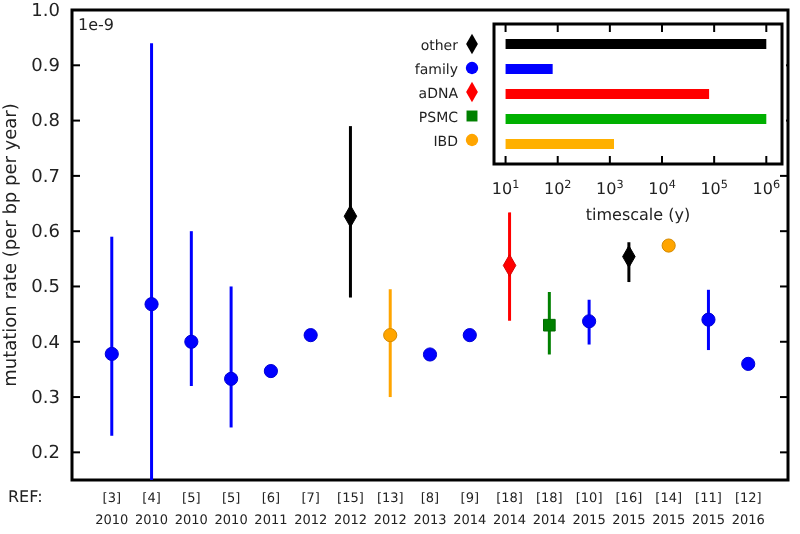 This screenshot has height=534, width=800. Describe the element at coordinates (96, 25) in the screenshot. I see `annotation: 1e-9` at that location.